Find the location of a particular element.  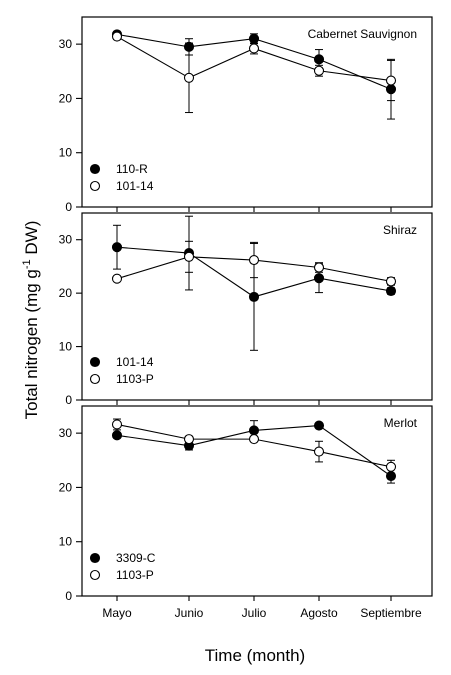

y-axis-label-suffix: DW) is located at coordinates (31, 240).